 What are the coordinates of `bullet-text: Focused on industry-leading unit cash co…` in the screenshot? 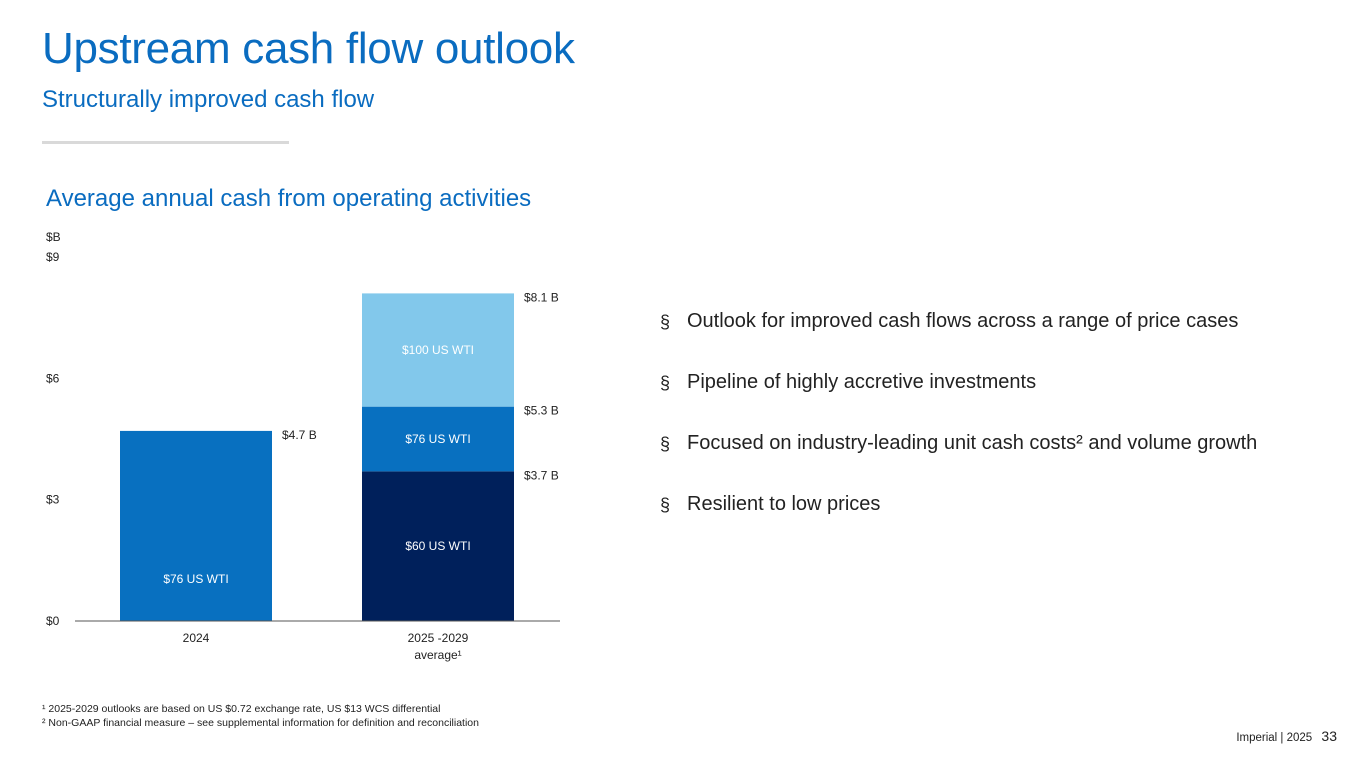 It's located at (972, 443).